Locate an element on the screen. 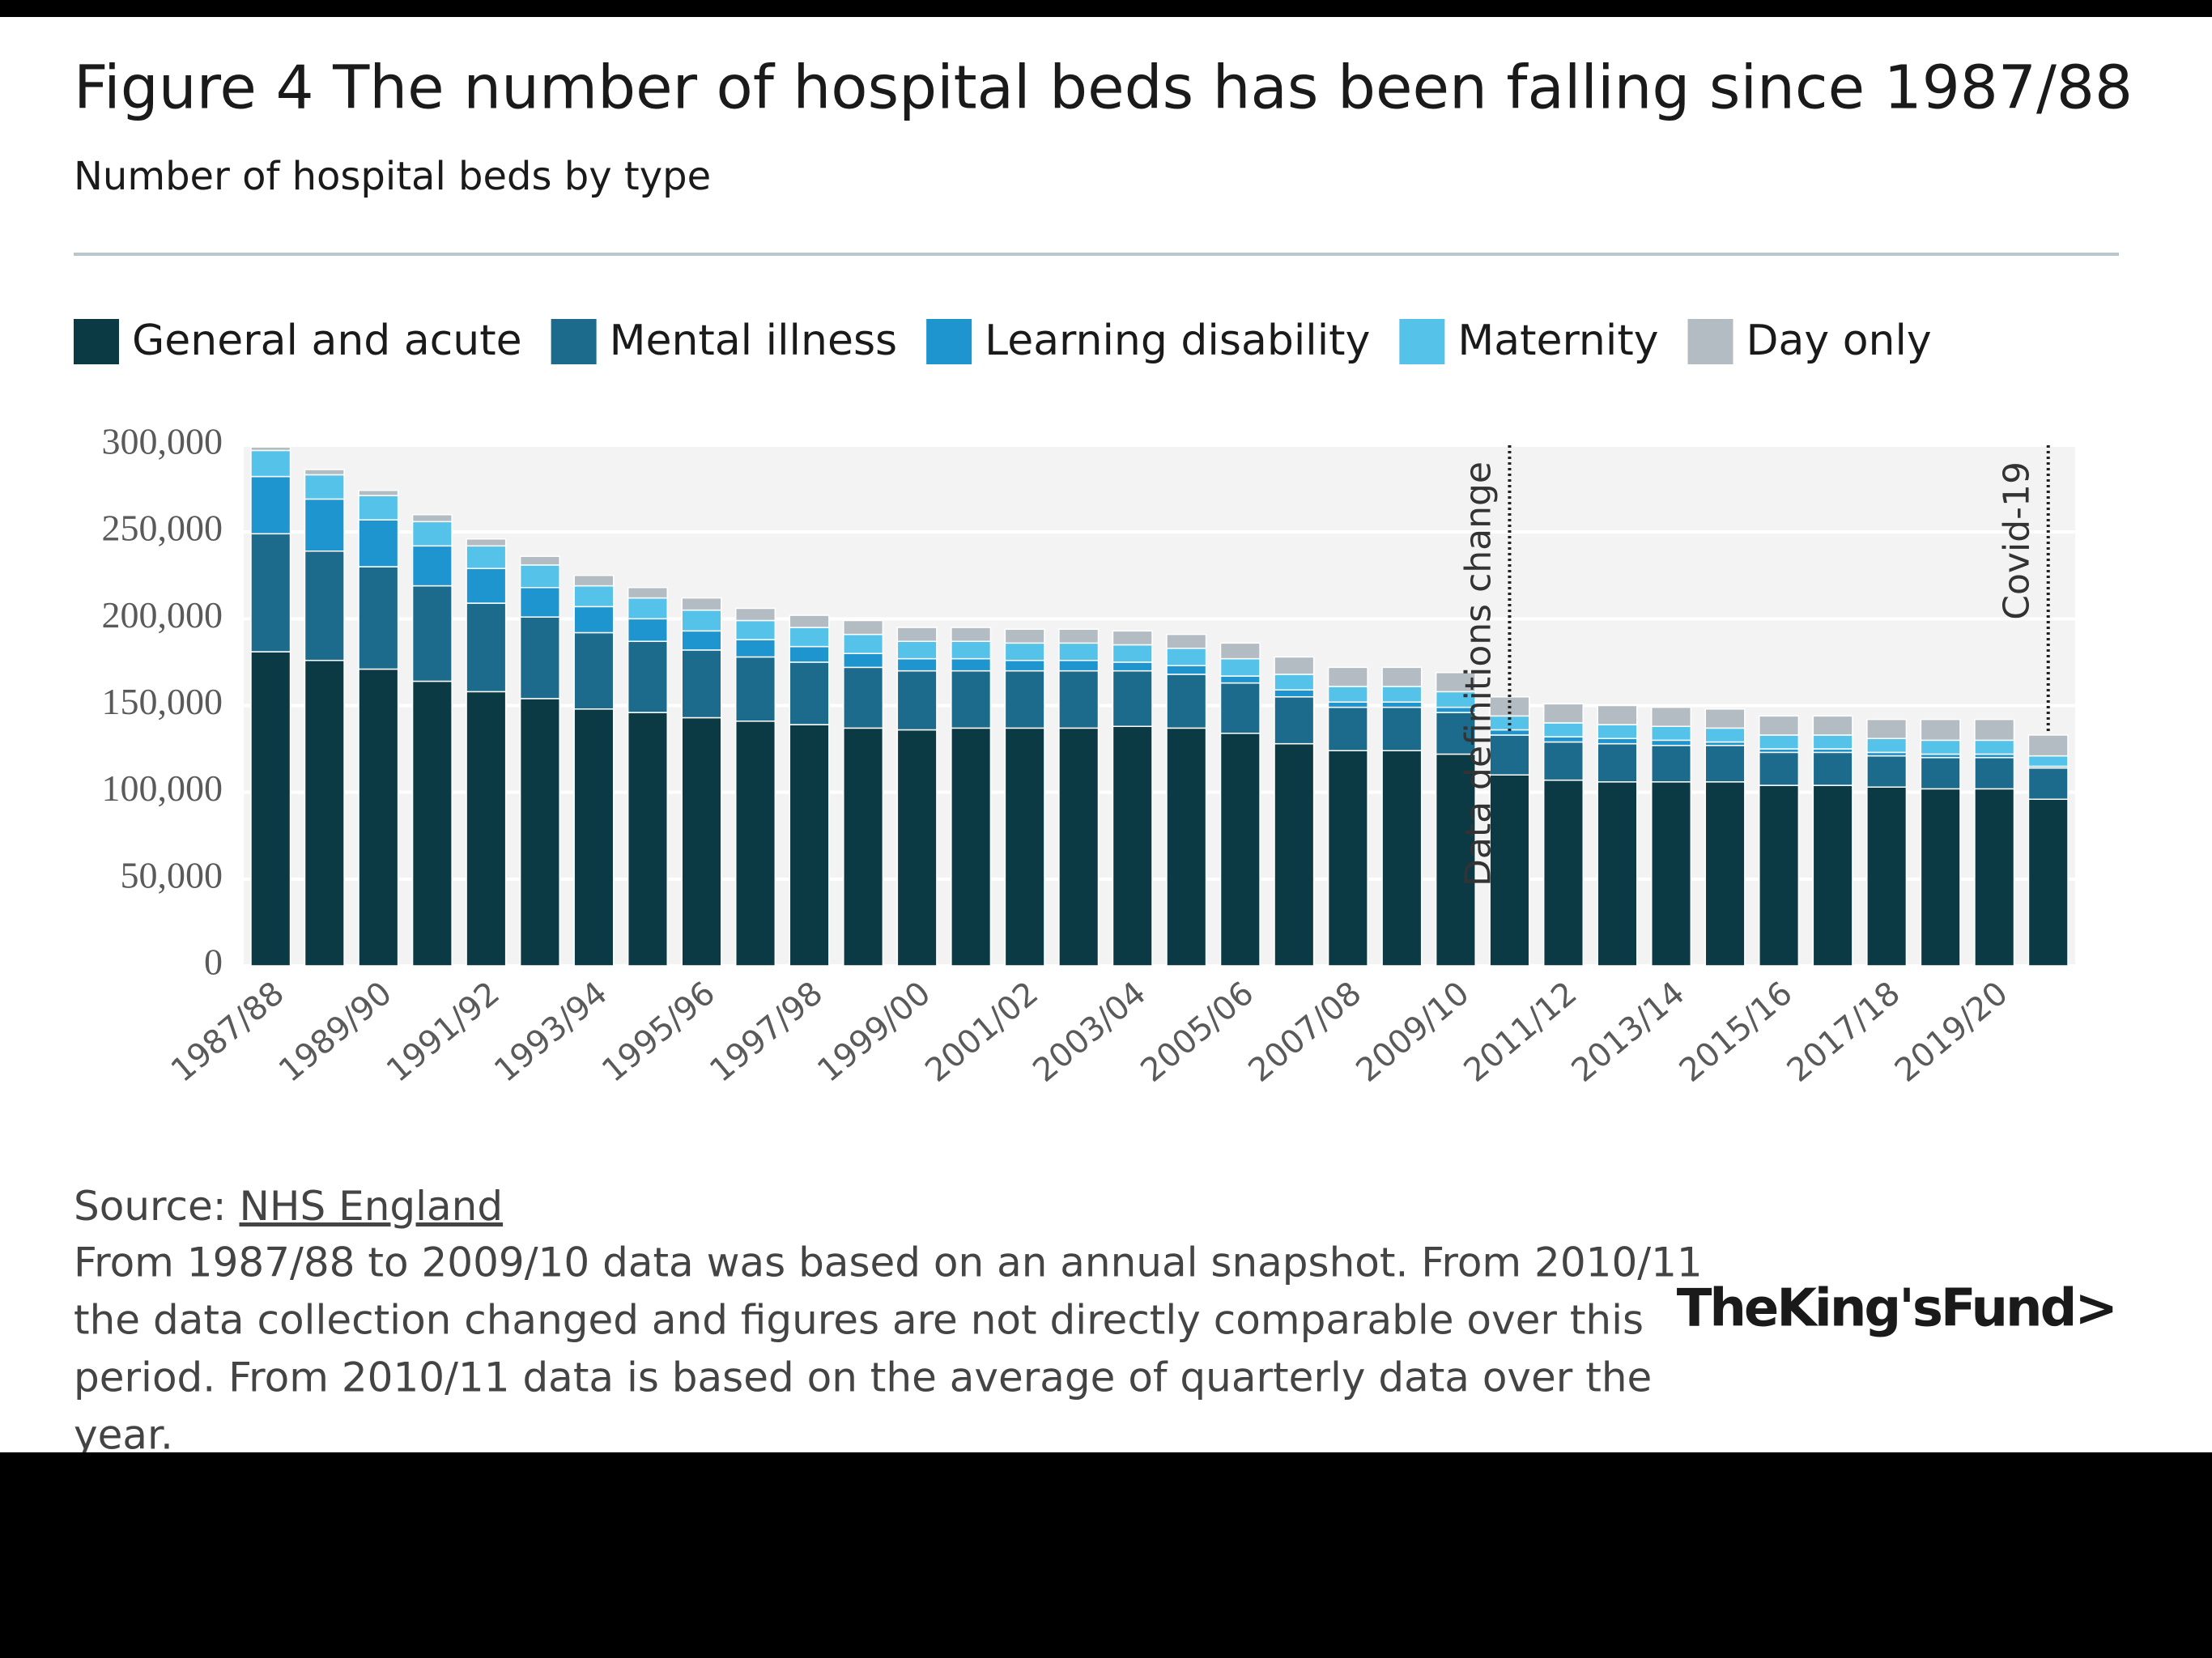 The width and height of the screenshot is (2212, 1658). note-line: year. is located at coordinates (123, 1435).